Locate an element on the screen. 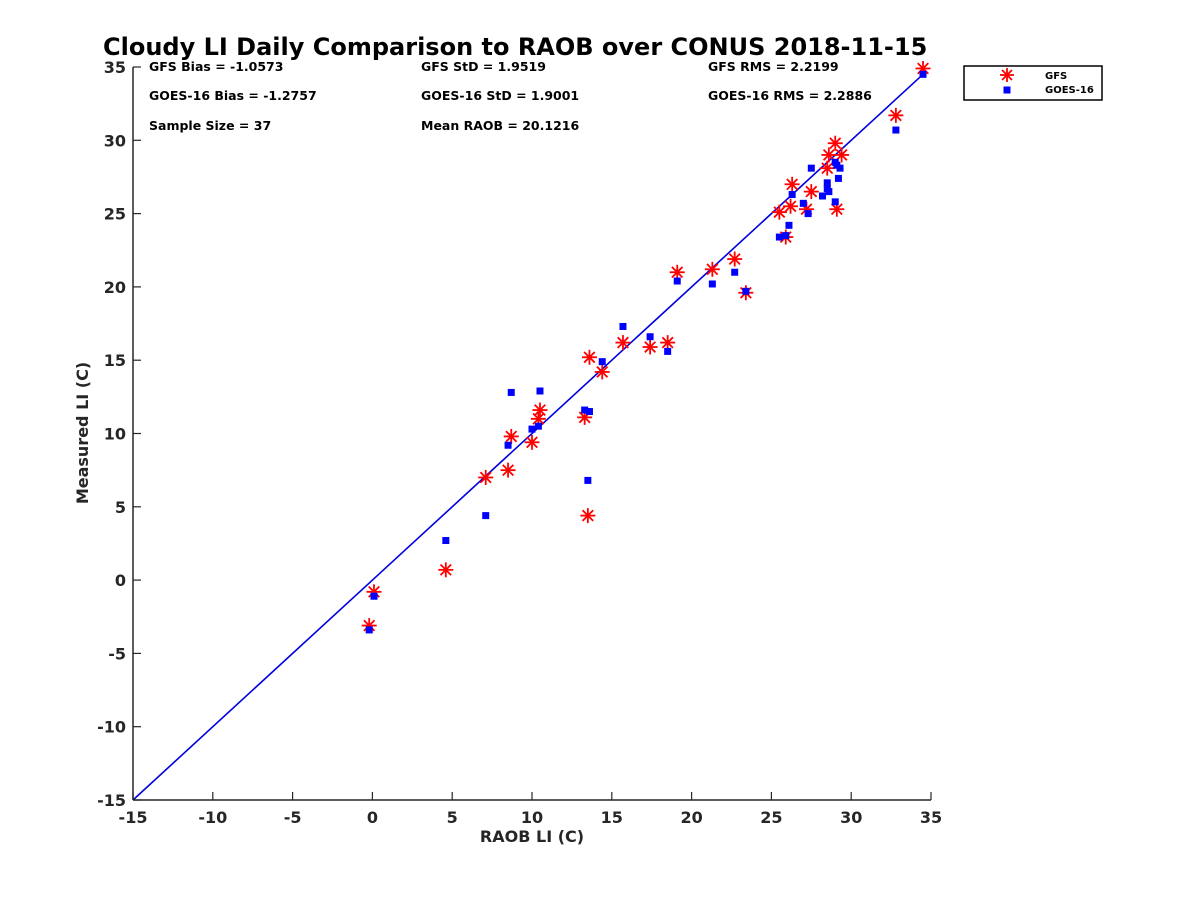 This screenshot has width=1200, height=900. legend: GFS GOES-16 is located at coordinates (1033, 83).